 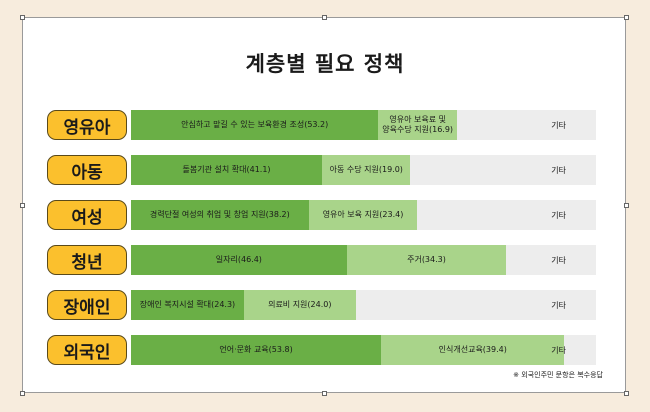 I want to click on chart-title: 계층별 필요 정책, so click(x=325, y=64).